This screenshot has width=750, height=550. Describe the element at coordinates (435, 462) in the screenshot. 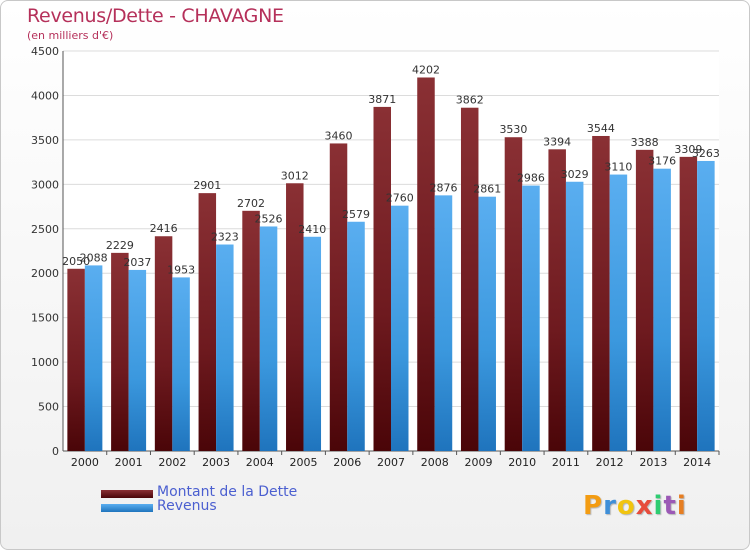

I see `x-tick-label: 2008` at that location.